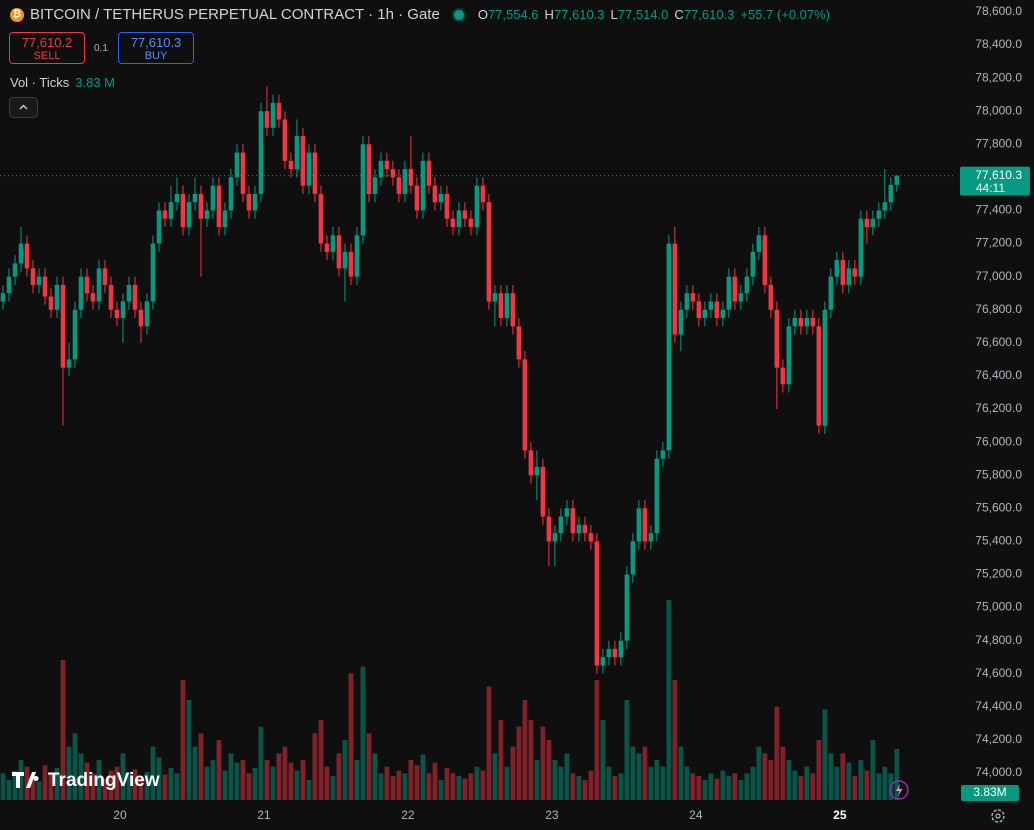 The width and height of the screenshot is (1034, 830). I want to click on volume-label: 3.83M, so click(989, 792).